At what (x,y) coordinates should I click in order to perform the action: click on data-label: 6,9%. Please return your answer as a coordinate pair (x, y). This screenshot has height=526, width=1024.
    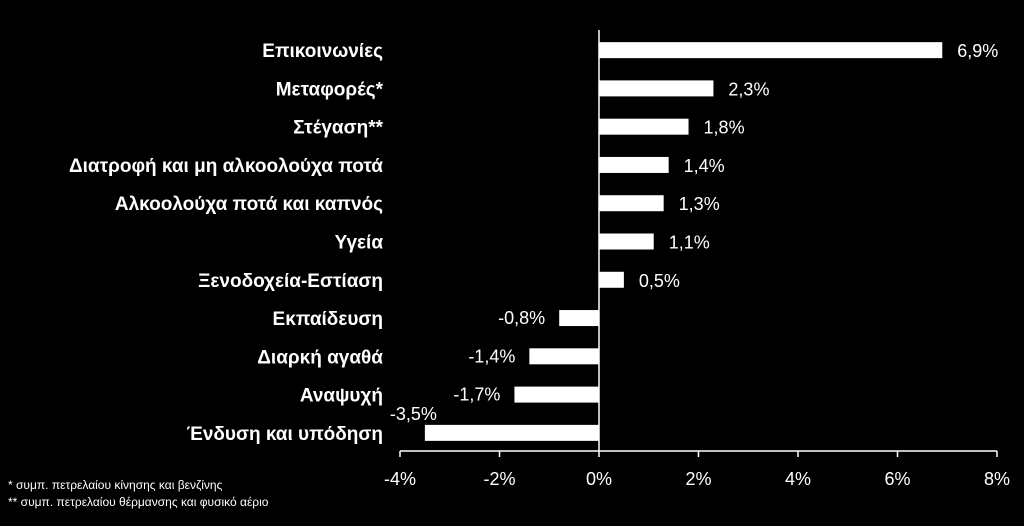
    Looking at the image, I should click on (977, 51).